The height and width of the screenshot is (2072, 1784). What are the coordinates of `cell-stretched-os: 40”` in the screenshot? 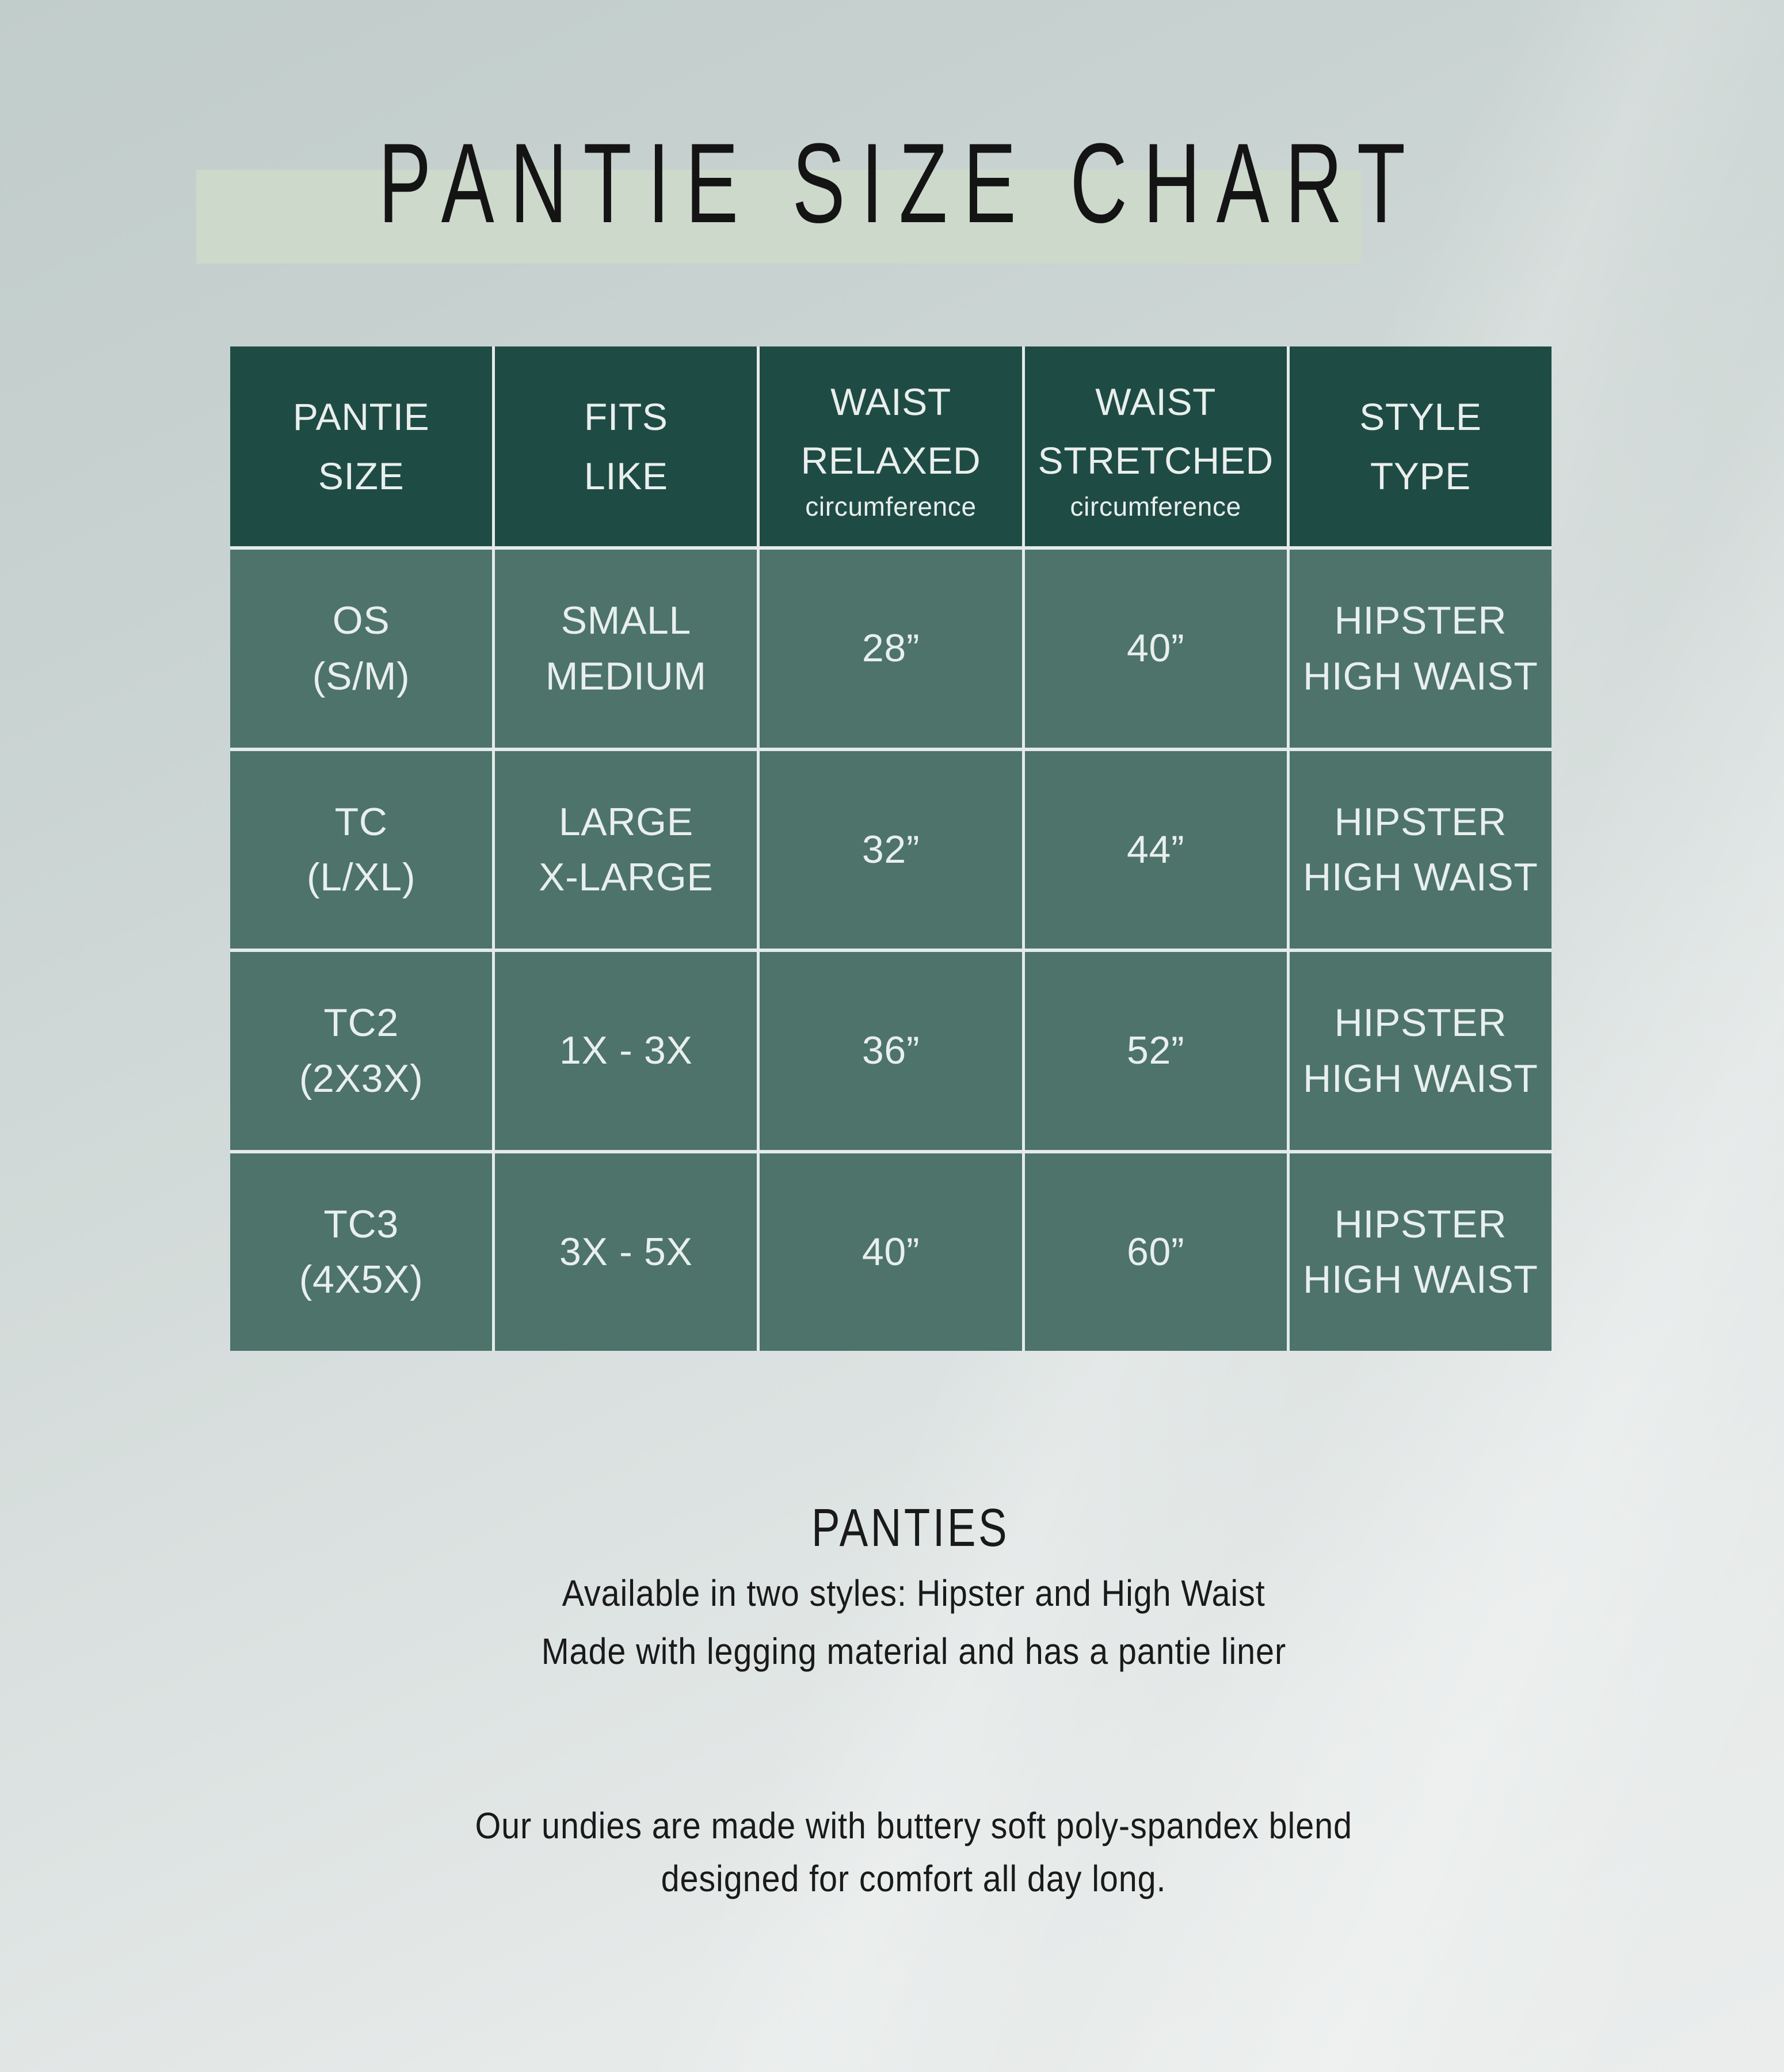 It's located at (1155, 649).